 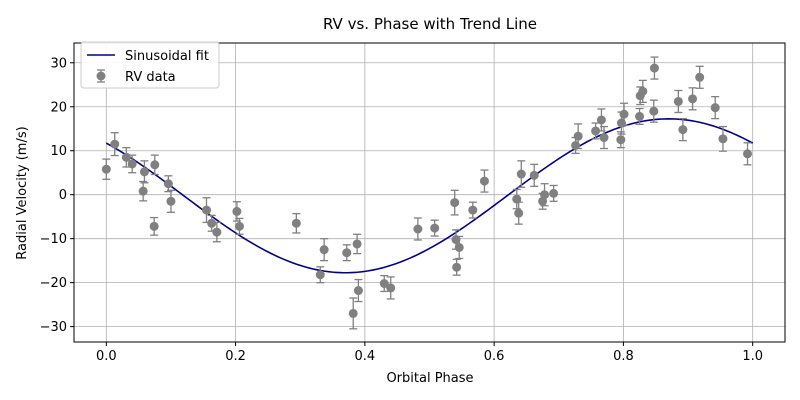 What do you see at coordinates (58, 63) in the screenshot?
I see `y-tick-label: 30` at bounding box center [58, 63].